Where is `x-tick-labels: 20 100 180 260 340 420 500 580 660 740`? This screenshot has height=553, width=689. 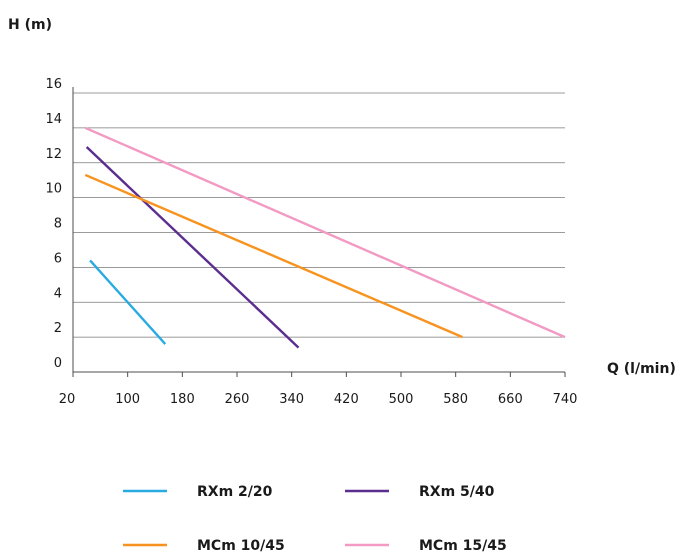
x-tick-labels: 20 100 180 260 340 420 500 580 660 740 is located at coordinates (318, 389).